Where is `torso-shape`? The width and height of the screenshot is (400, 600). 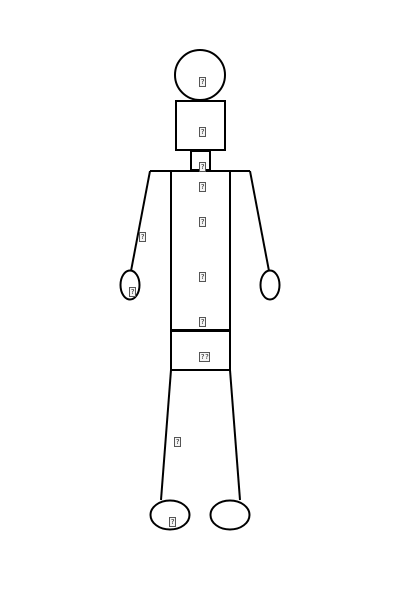 torso-shape is located at coordinates (200, 250).